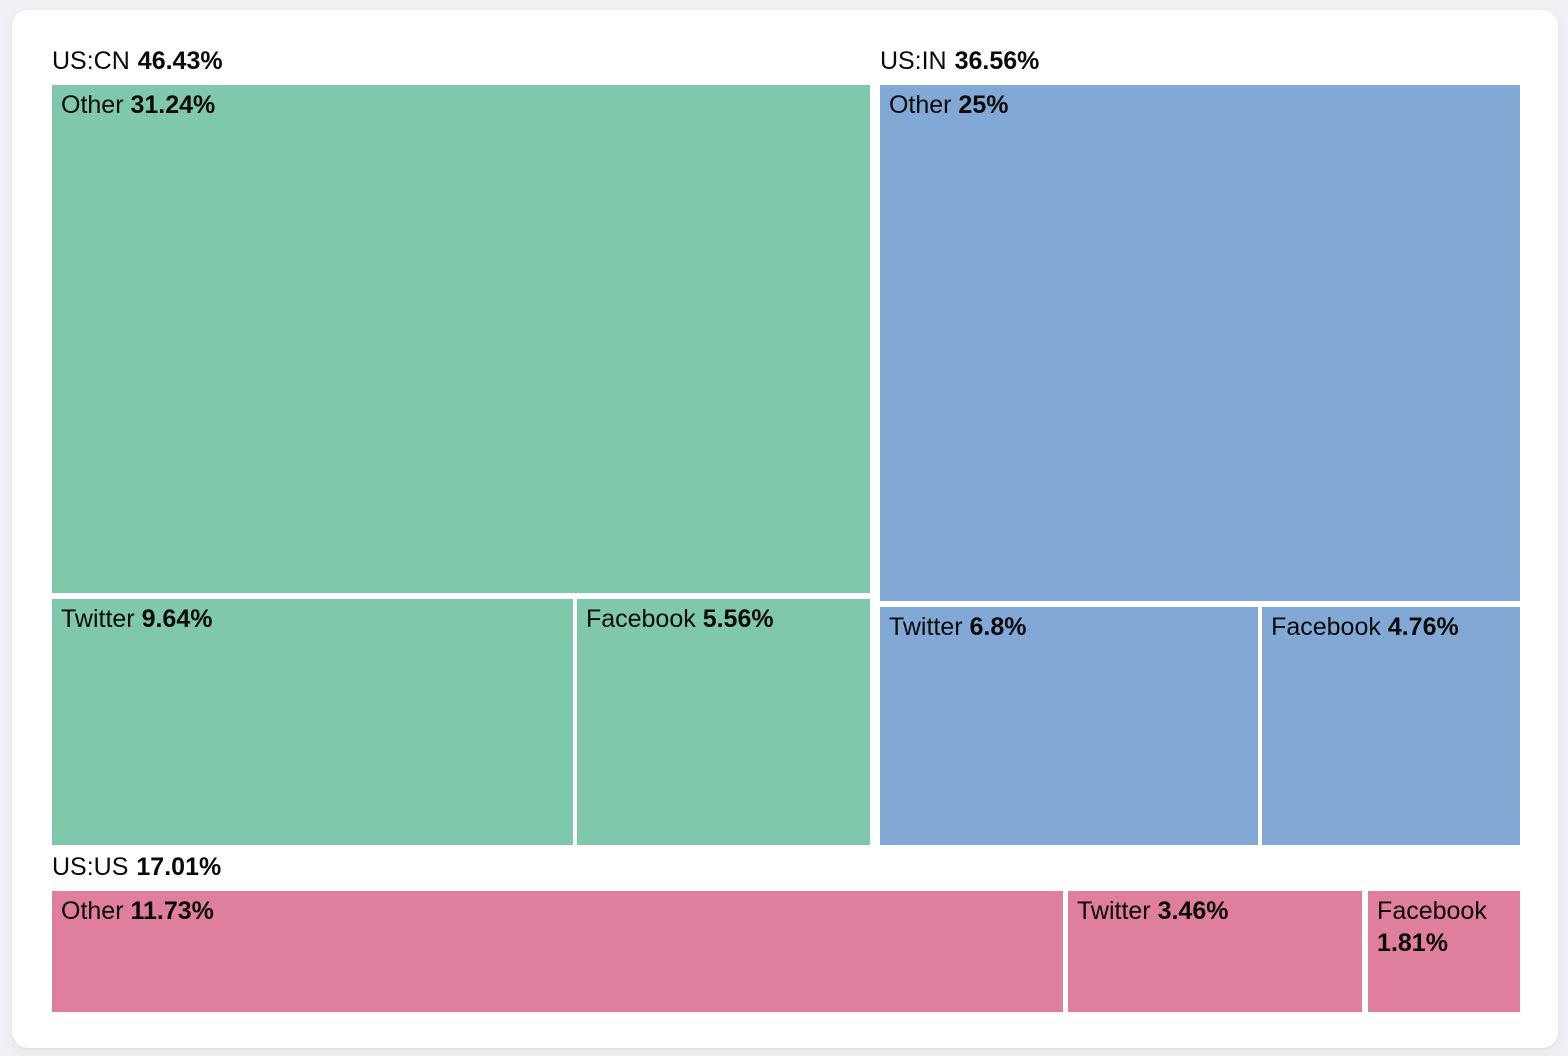  I want to click on group-label-us-us: US:US 17.01%, so click(136, 869).